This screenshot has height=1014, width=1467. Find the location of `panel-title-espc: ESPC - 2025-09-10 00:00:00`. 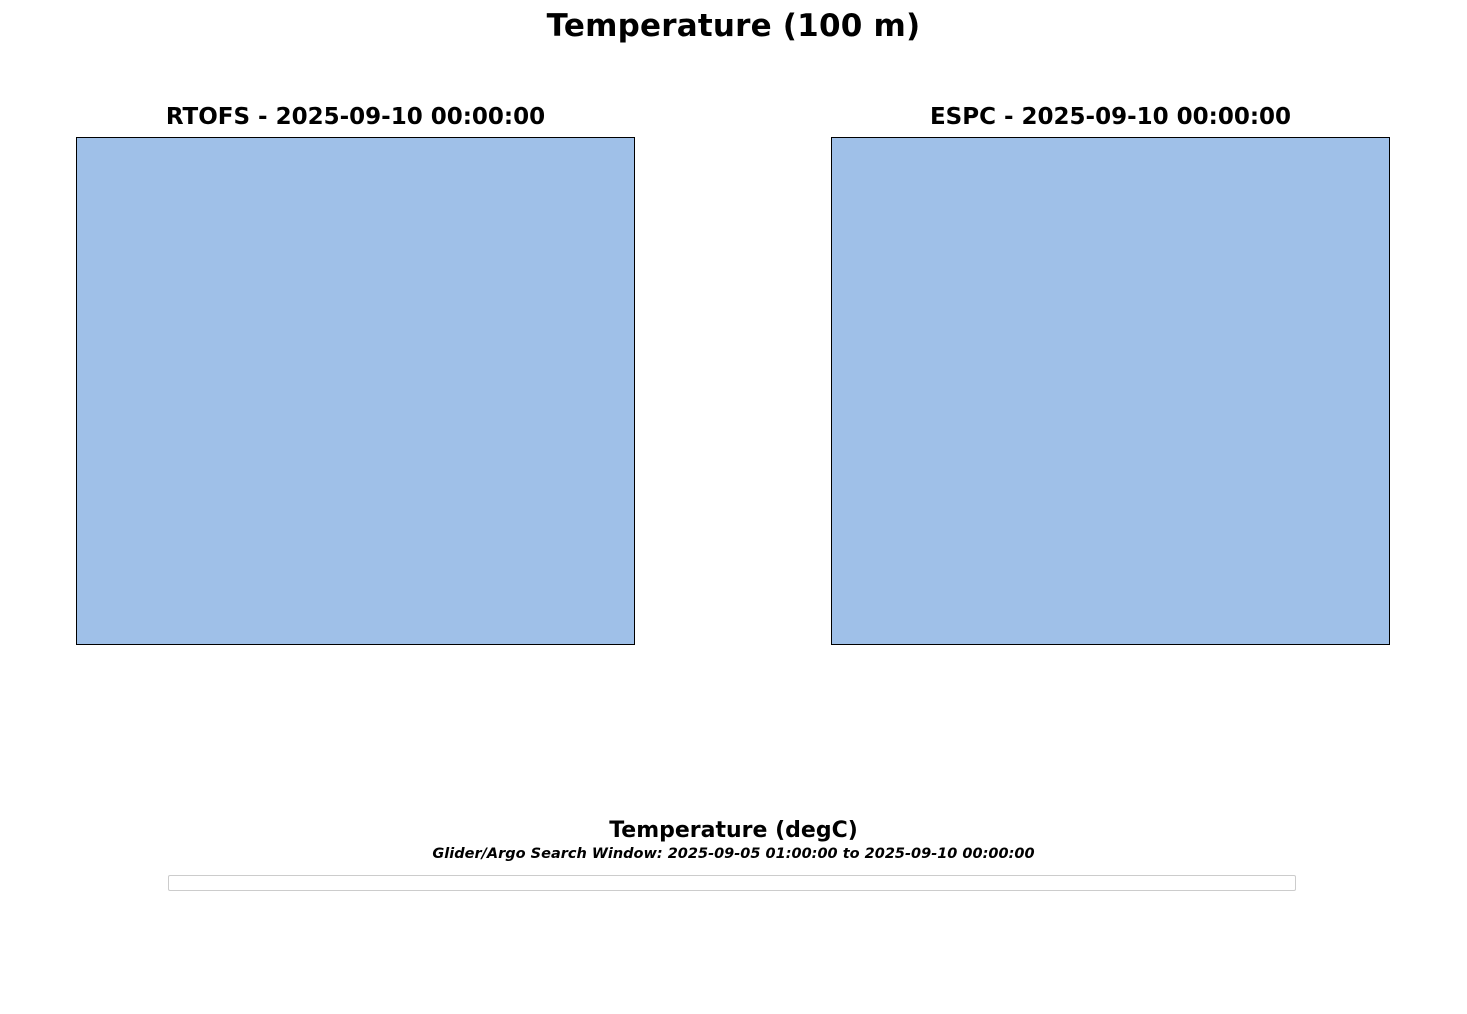

panel-title-espc: ESPC - 2025-09-10 00:00:00 is located at coordinates (1110, 117).